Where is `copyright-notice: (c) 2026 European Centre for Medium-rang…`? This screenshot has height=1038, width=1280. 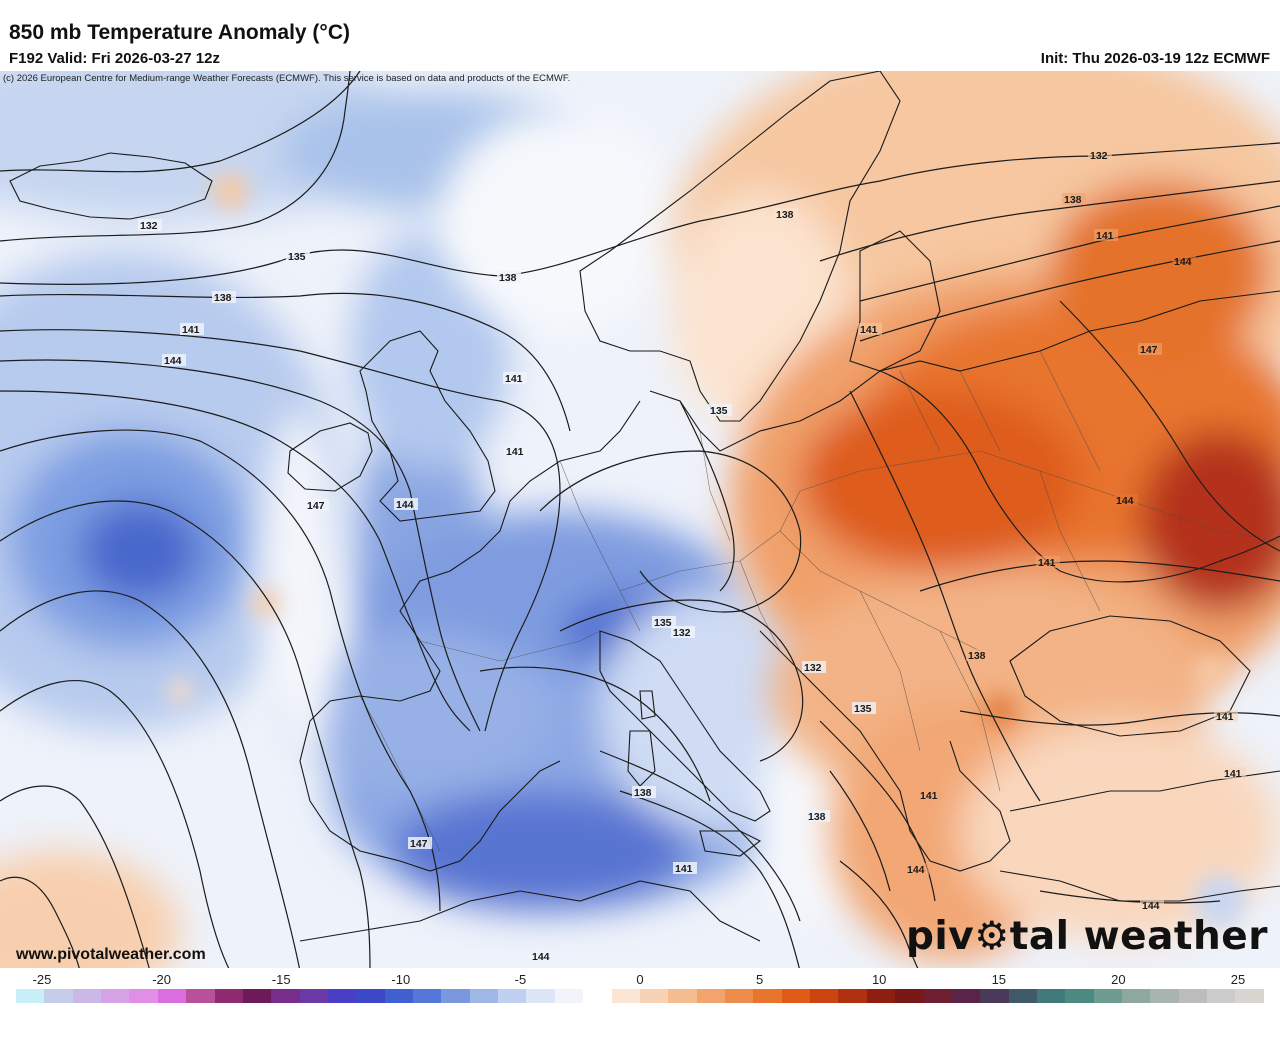
copyright-notice: (c) 2026 European Centre for Medium-rang… is located at coordinates (287, 78).